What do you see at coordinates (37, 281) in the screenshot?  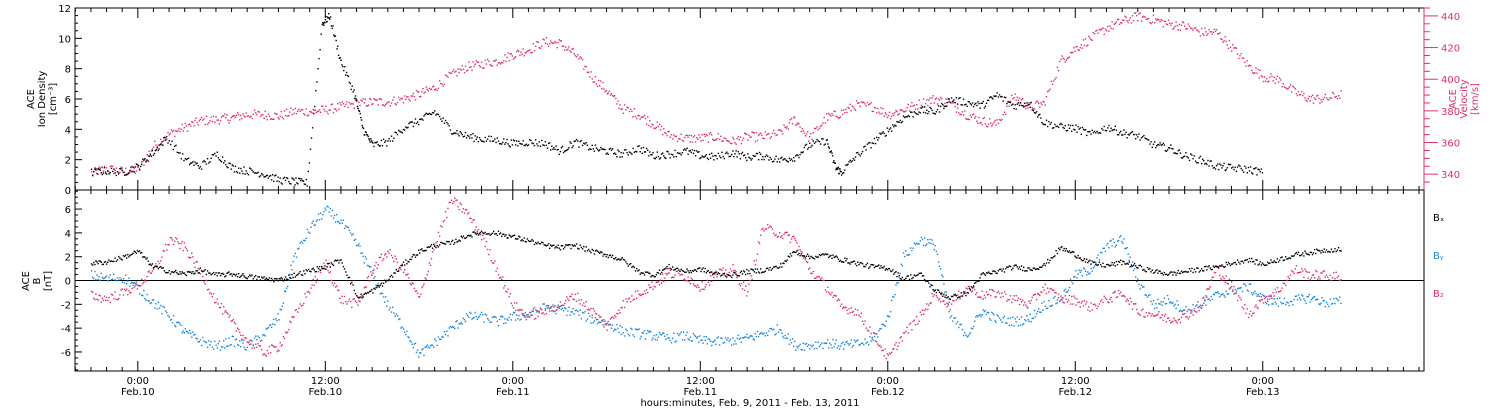 I see `field-axis-title: ACEB[nT]` at bounding box center [37, 281].